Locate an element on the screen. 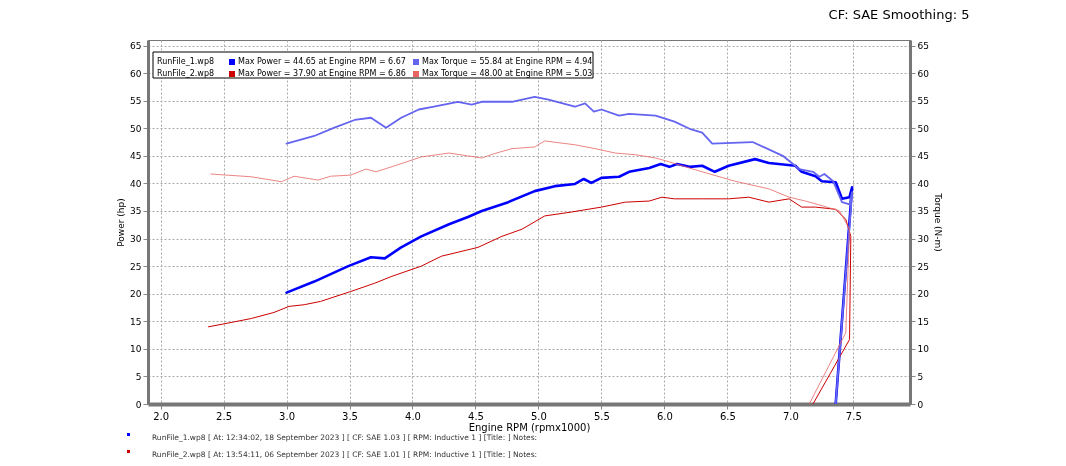 The image size is (1066, 466). legend-label: Max Torque = 48.00 at Engine RPM = 5.03 is located at coordinates (507, 73).